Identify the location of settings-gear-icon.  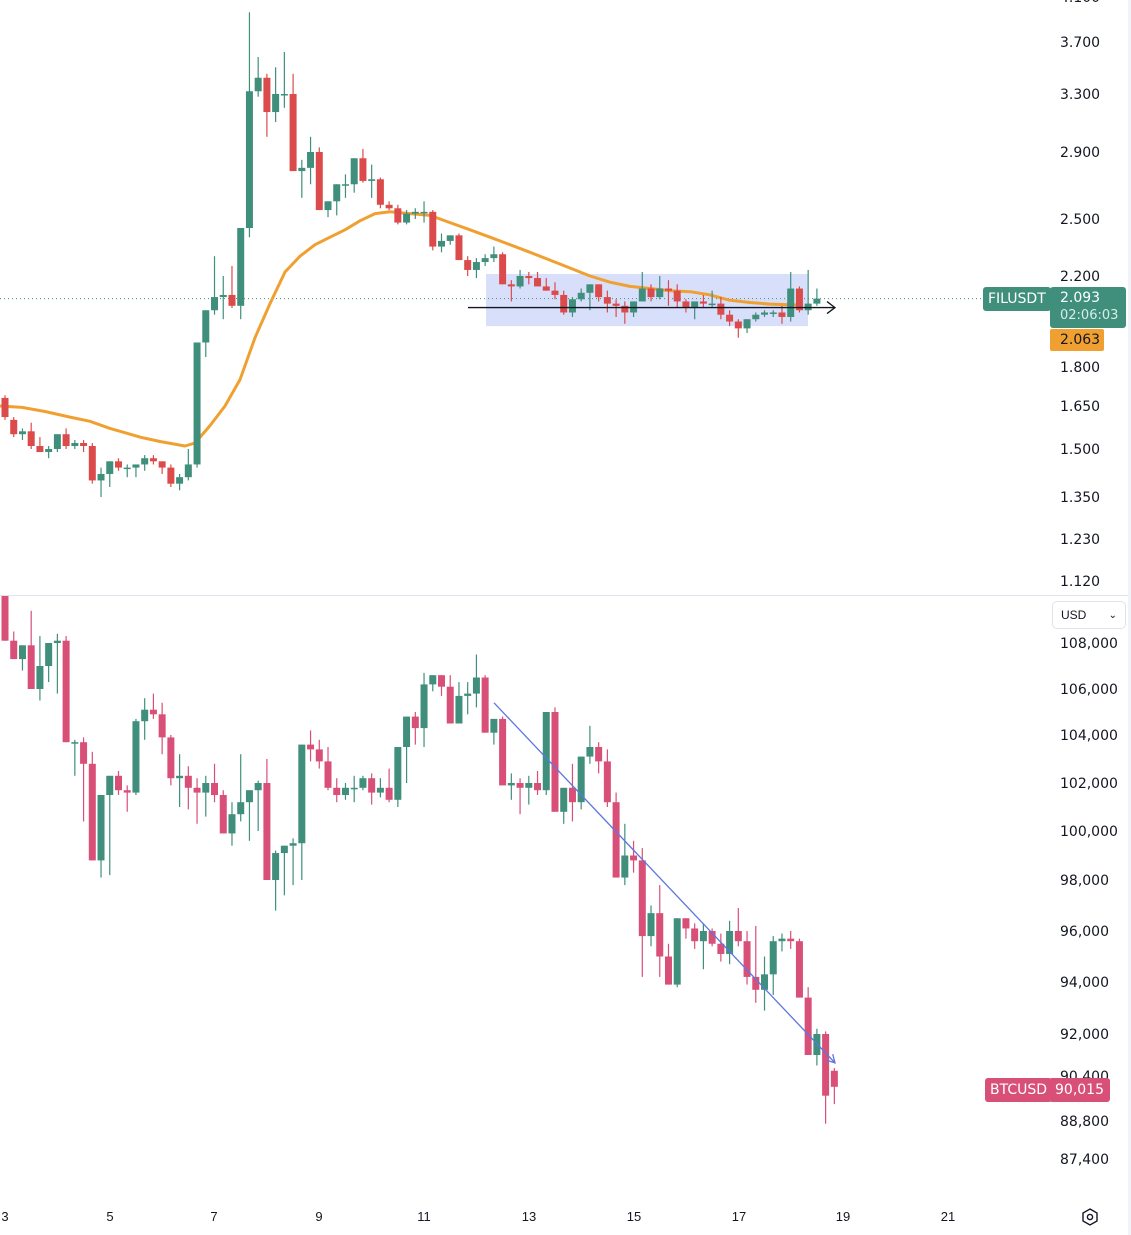
(1090, 1217).